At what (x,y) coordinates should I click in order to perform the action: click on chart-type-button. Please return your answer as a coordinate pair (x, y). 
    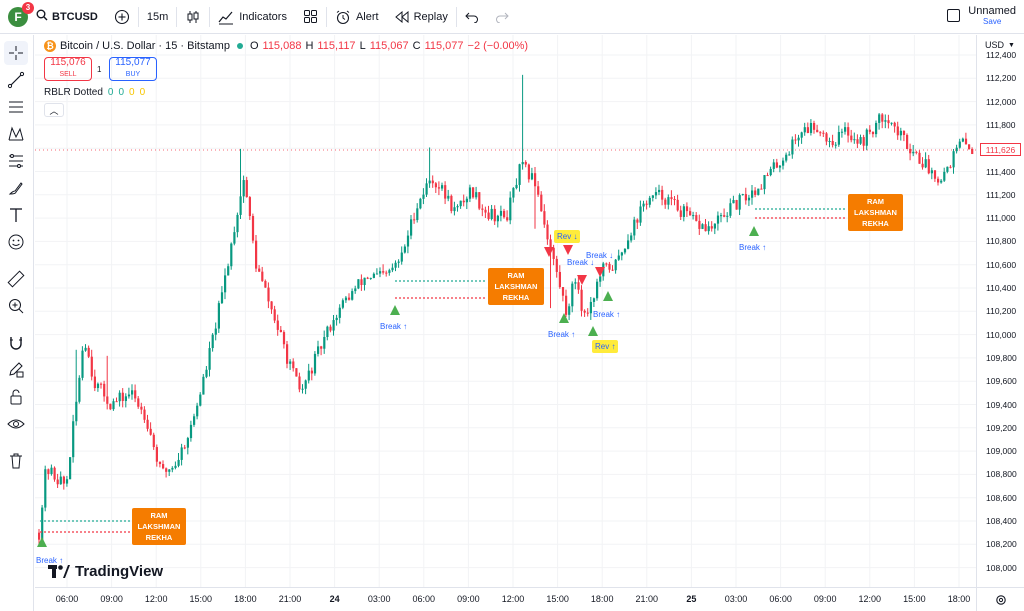
    Looking at the image, I should click on (193, 17).